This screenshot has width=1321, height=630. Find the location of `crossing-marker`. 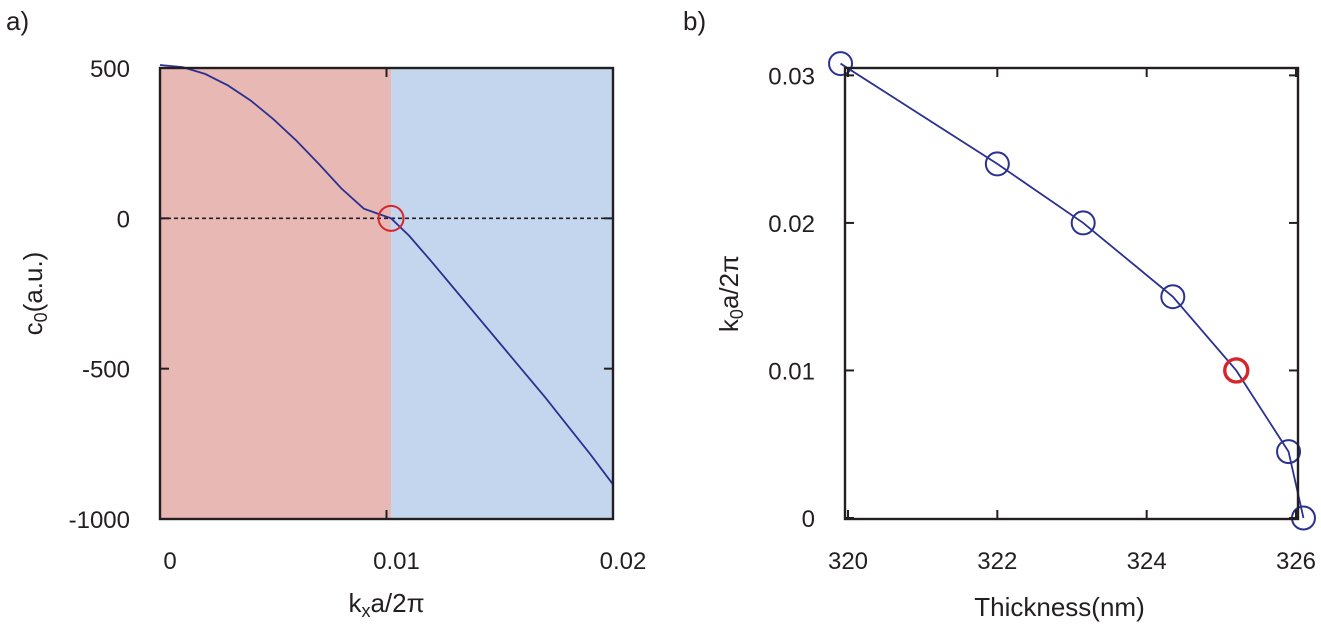

crossing-marker is located at coordinates (391, 218).